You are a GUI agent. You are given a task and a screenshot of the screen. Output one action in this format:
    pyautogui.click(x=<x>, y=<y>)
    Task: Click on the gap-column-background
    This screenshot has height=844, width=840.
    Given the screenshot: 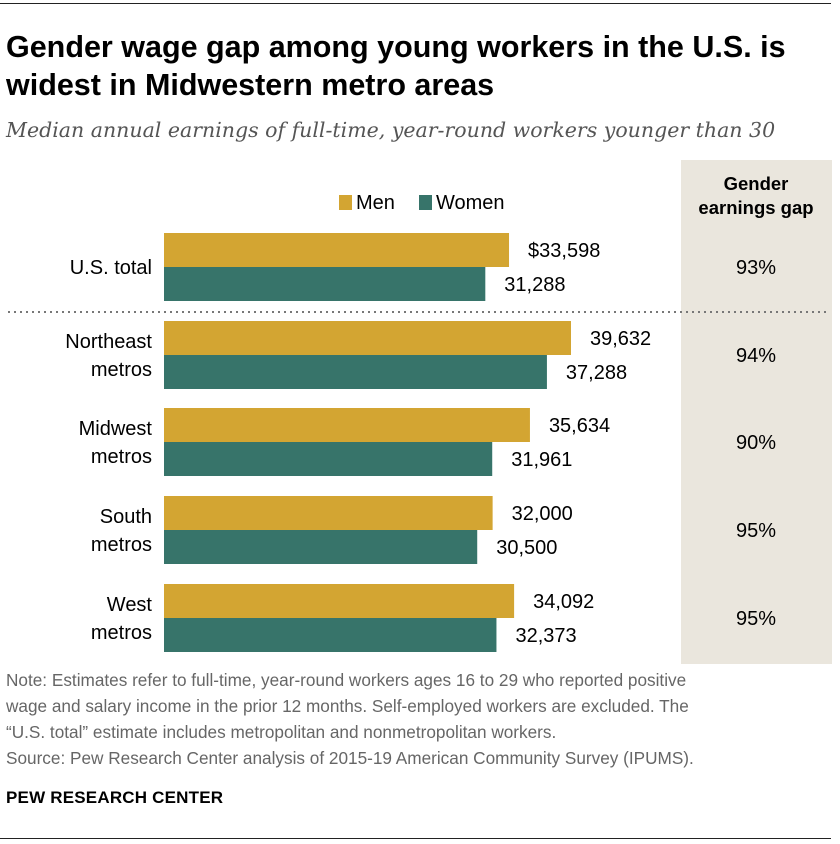 What is the action you would take?
    pyautogui.click(x=756, y=412)
    